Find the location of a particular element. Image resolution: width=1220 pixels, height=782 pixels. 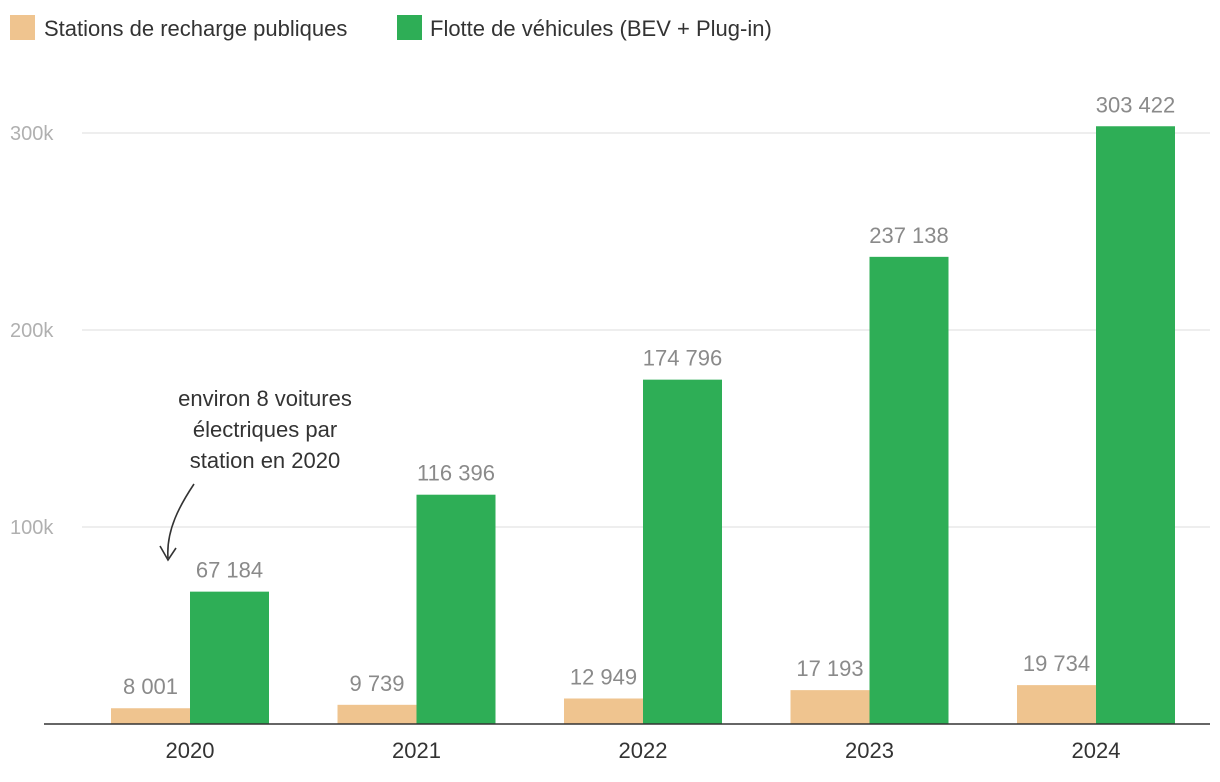

data-label-stations-2023: 17 193 is located at coordinates (829, 668).